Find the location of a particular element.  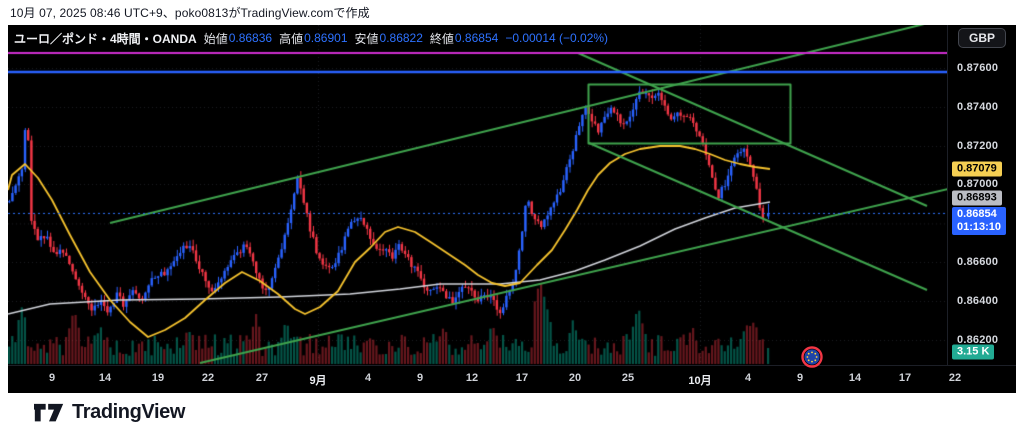

ma-slow-value-badge: 0.86893 is located at coordinates (977, 198).